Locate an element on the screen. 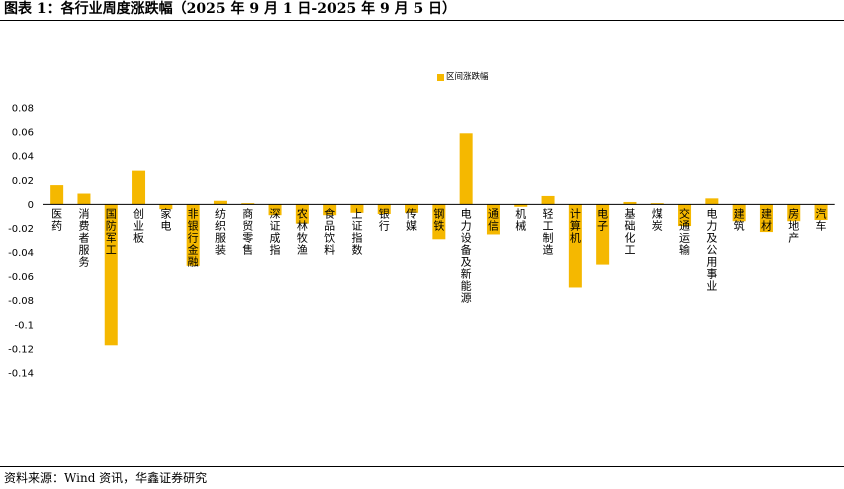  y-tick-label: -0.14 is located at coordinates (21, 374).